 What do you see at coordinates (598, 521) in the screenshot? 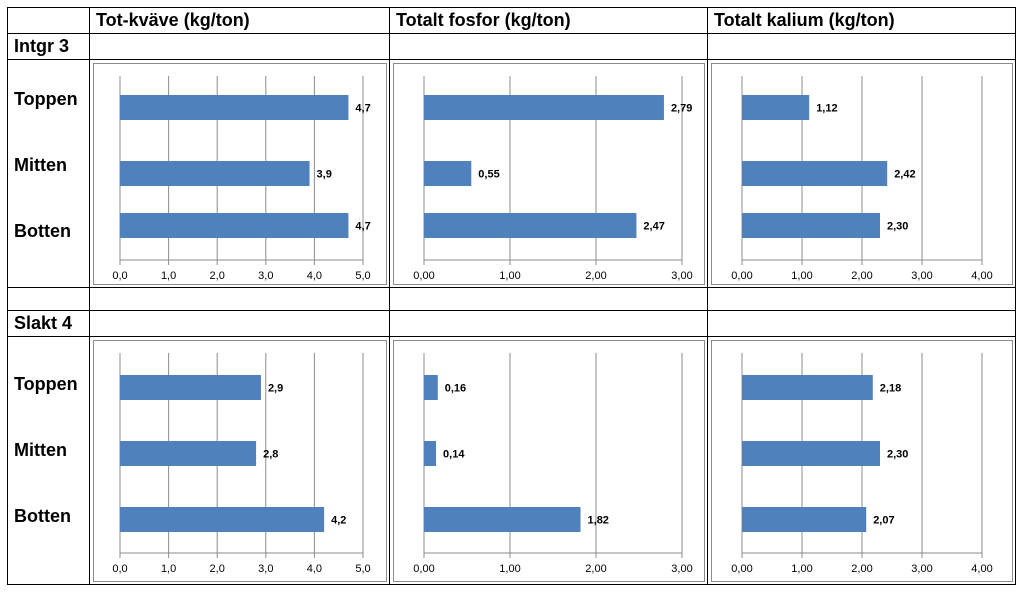
I see `data-label: 1,82` at bounding box center [598, 521].